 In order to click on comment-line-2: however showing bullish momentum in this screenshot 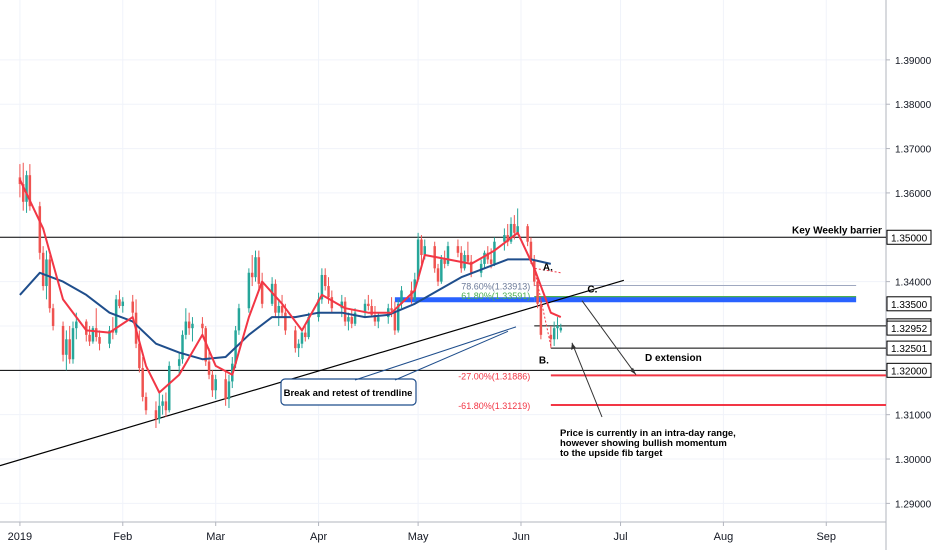, I will do `click(643, 443)`.